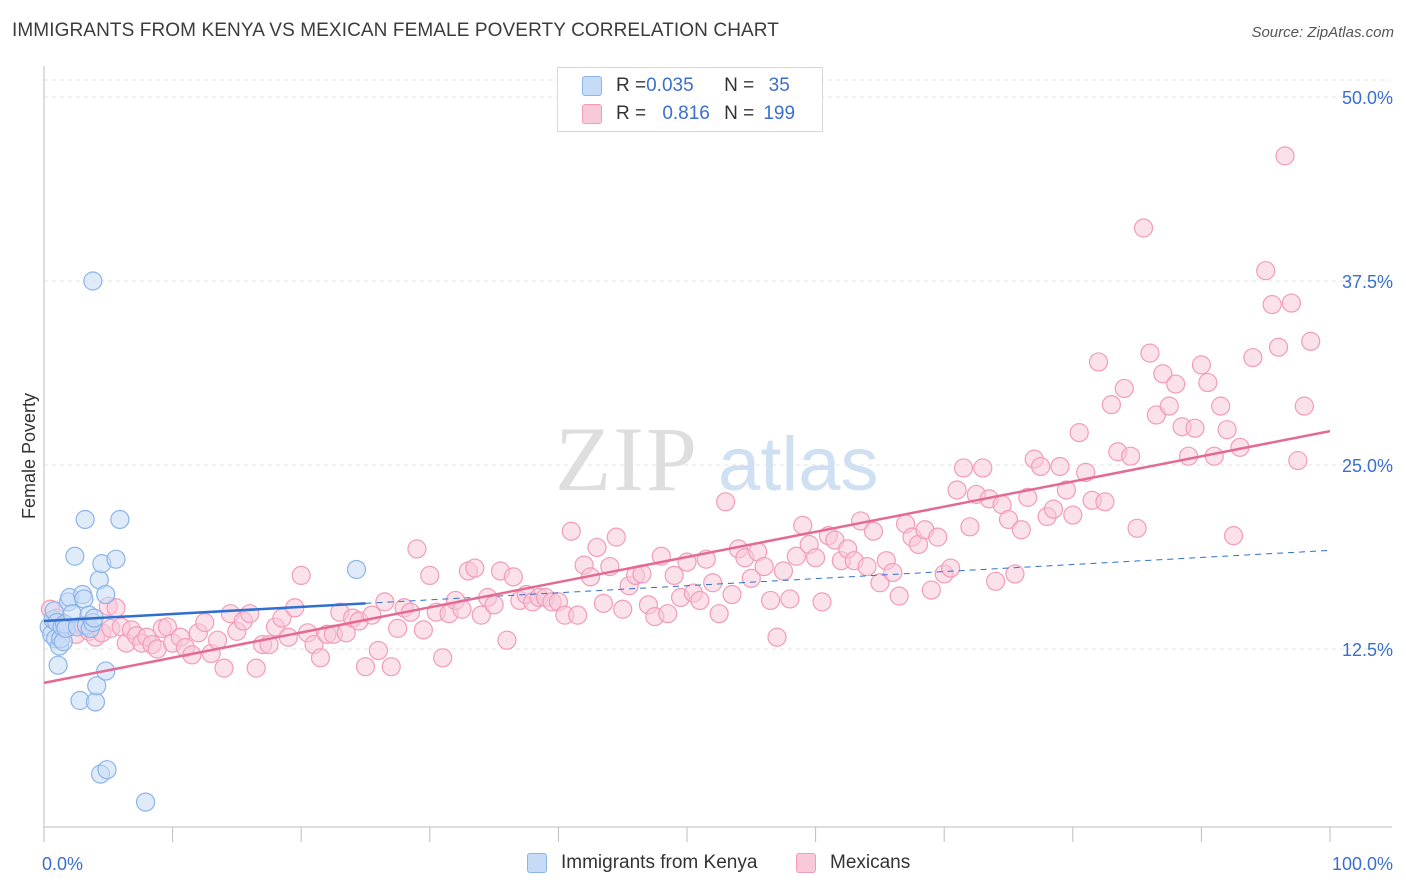 This screenshot has width=1406, height=892. Describe the element at coordinates (203, 541) in the screenshot. I see `kenya-points` at that location.